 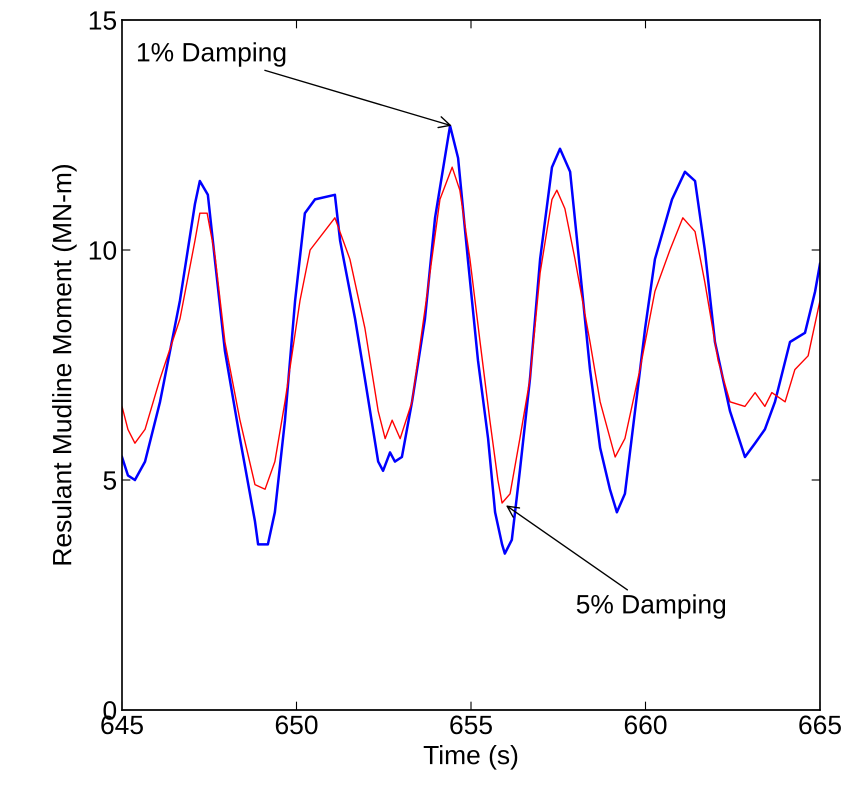 I want to click on annotation: 5% Damping, so click(x=651, y=606).